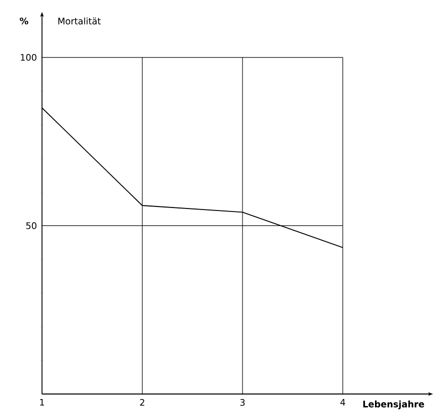  Describe the element at coordinates (393, 405) in the screenshot. I see `x-axis-title: Lebensjahre` at that location.